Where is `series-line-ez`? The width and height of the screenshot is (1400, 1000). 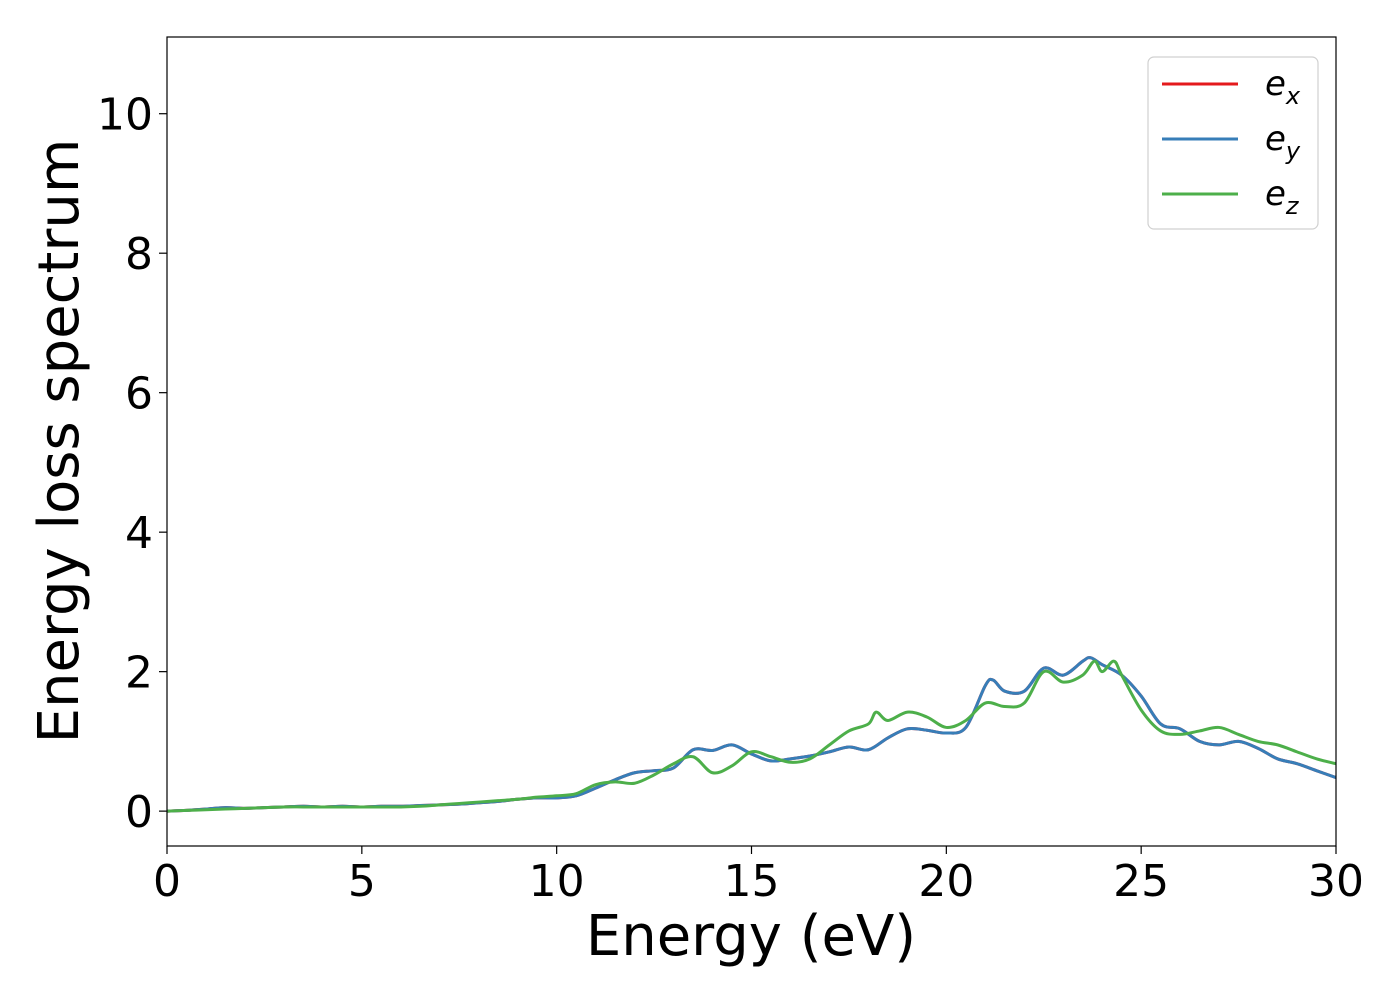
series-line-ez is located at coordinates (751, 736).